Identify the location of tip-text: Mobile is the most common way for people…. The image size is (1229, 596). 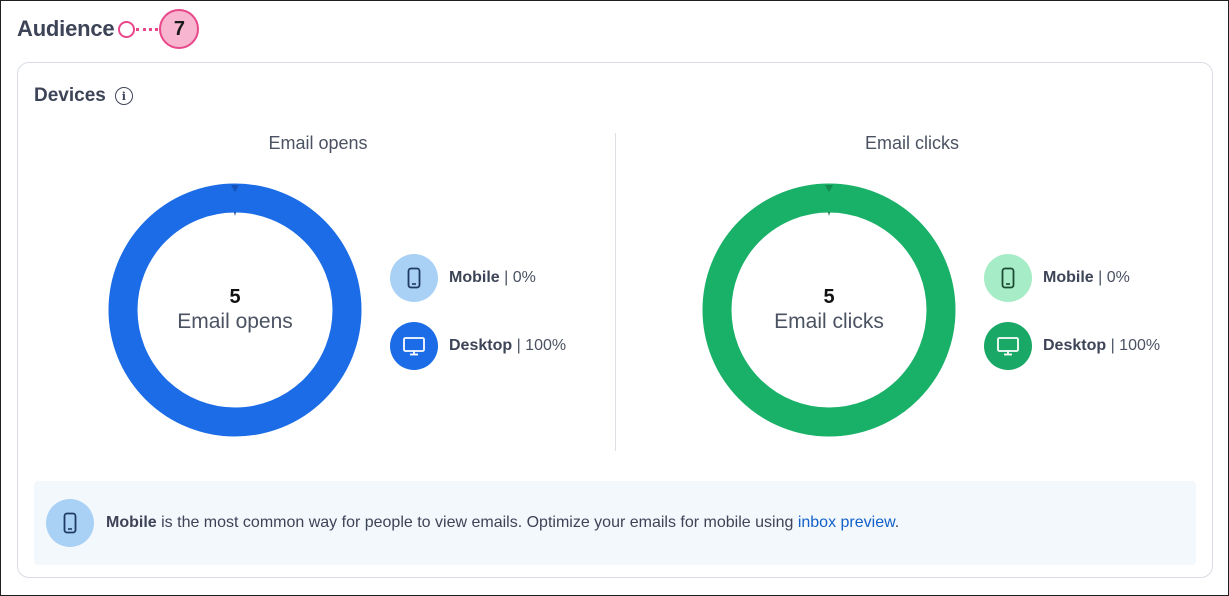
(502, 523).